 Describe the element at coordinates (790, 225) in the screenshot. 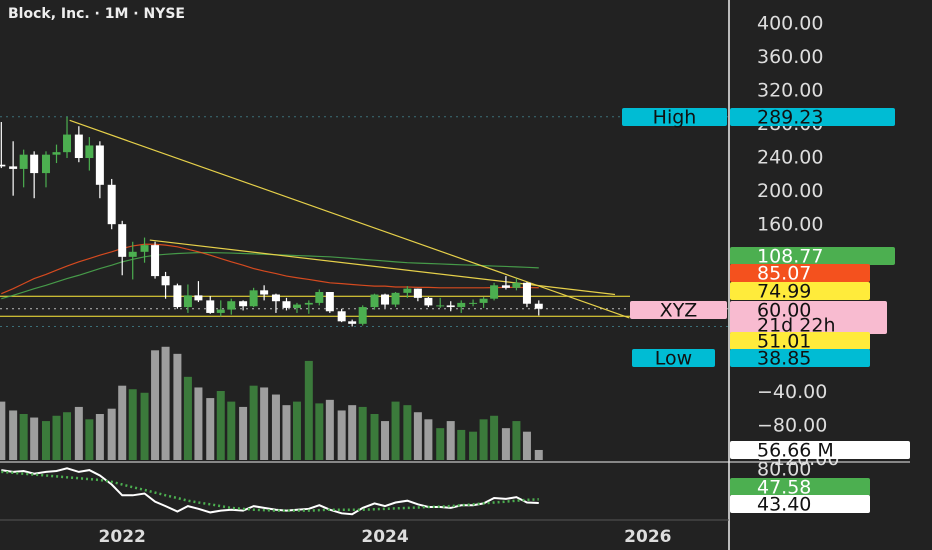

I see `y-tick-label: 160.00` at that location.